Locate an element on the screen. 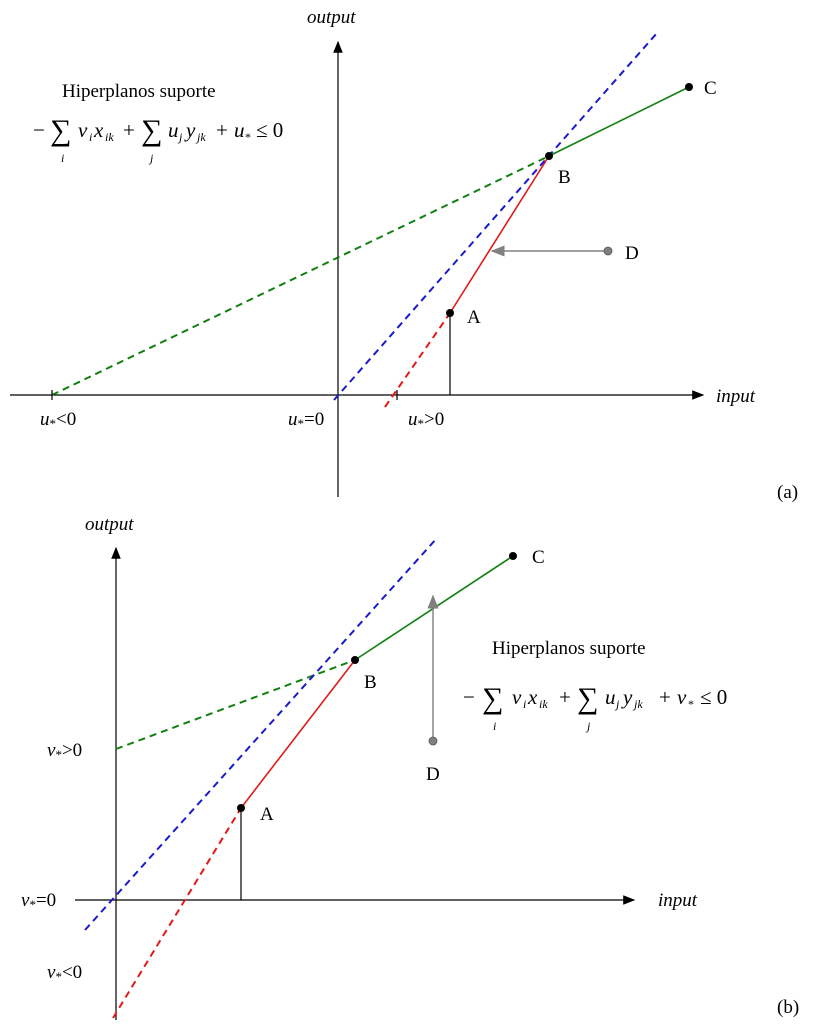  panel-a-point-d-label: D is located at coordinates (632, 253).